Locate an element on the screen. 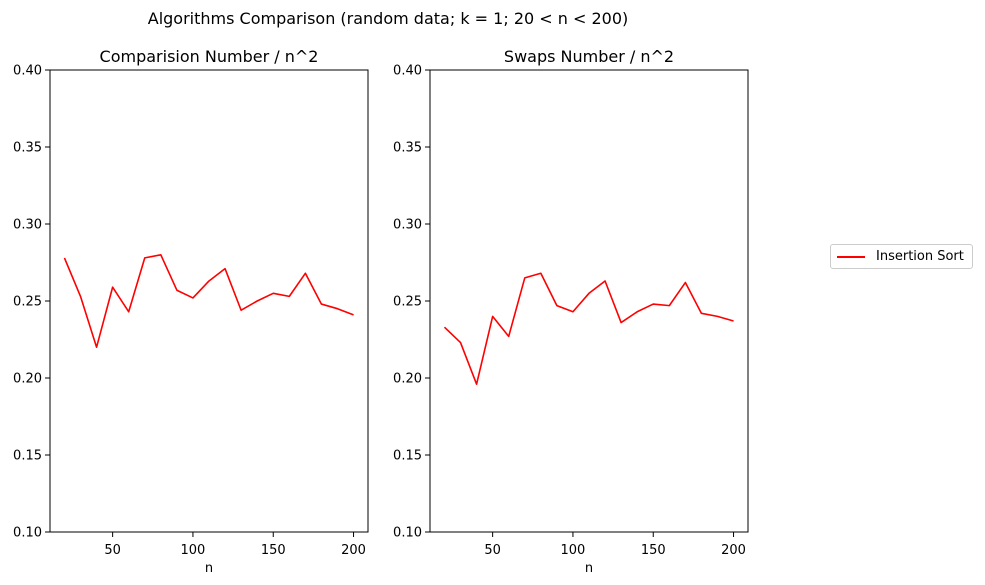 The image size is (985, 585). left-x-tick-label: 200 is located at coordinates (353, 550).